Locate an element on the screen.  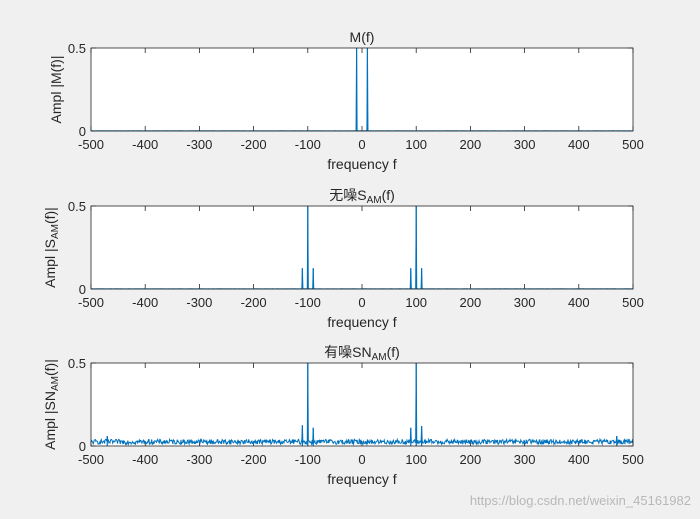
label-text: Ampl |S is located at coordinates (50, 263).